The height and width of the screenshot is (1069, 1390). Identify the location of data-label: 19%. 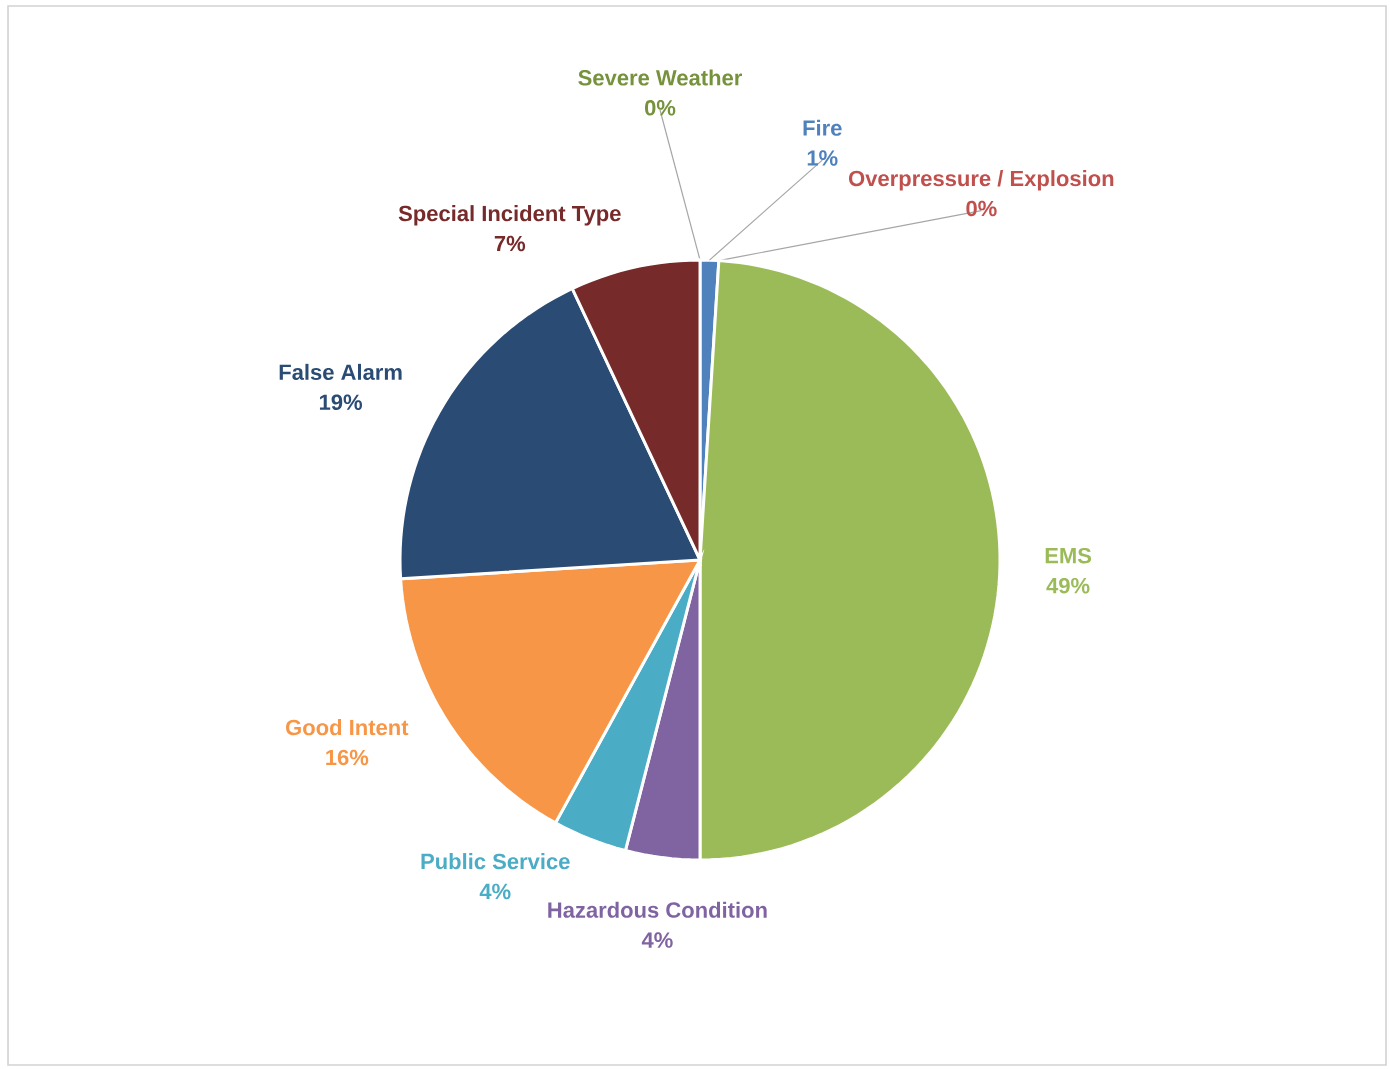
(341, 402).